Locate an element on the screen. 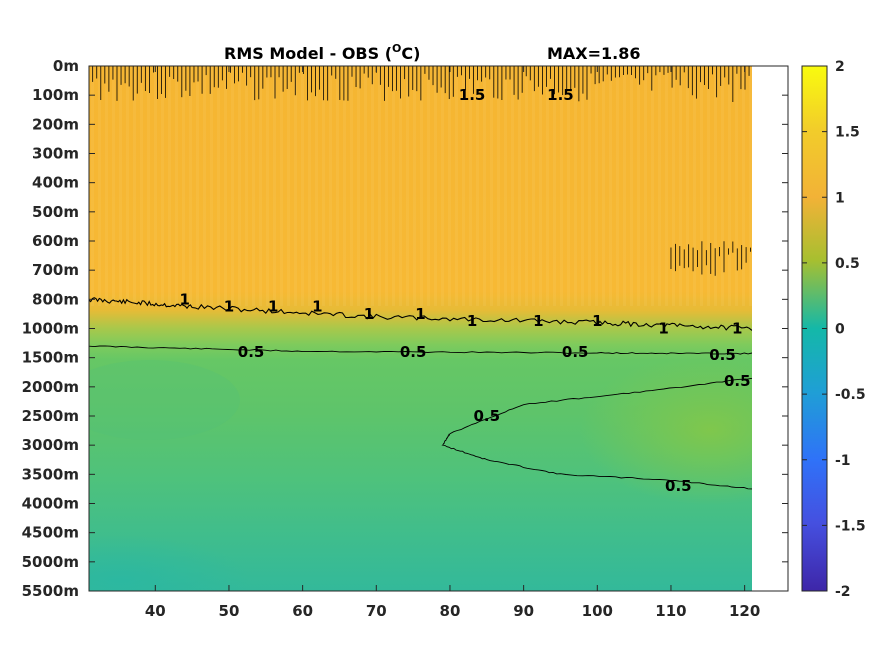 This screenshot has width=875, height=656. colorbar-tick-label: 0.5 is located at coordinates (847, 264).